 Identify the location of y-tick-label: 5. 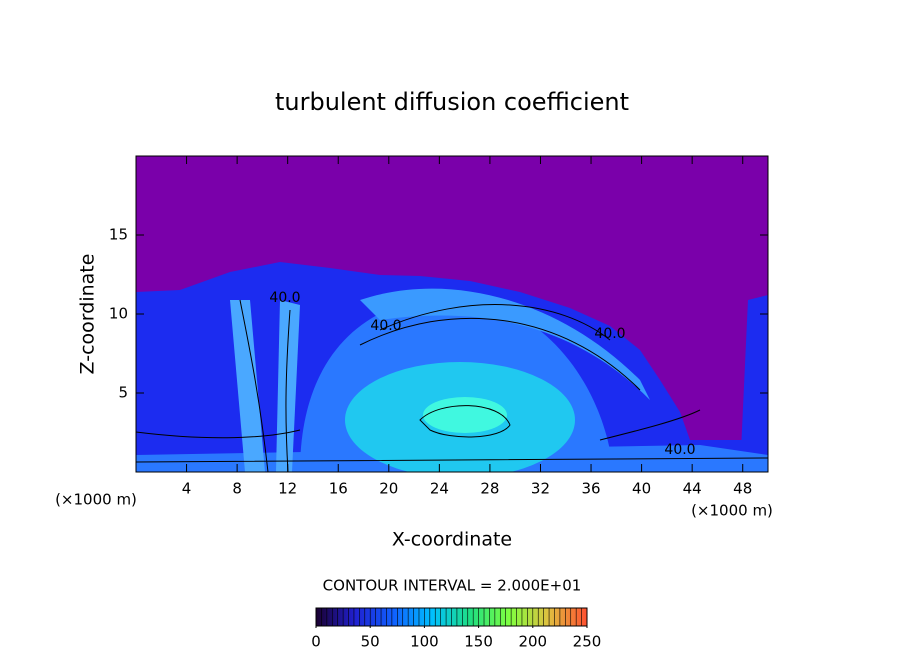
(123, 393).